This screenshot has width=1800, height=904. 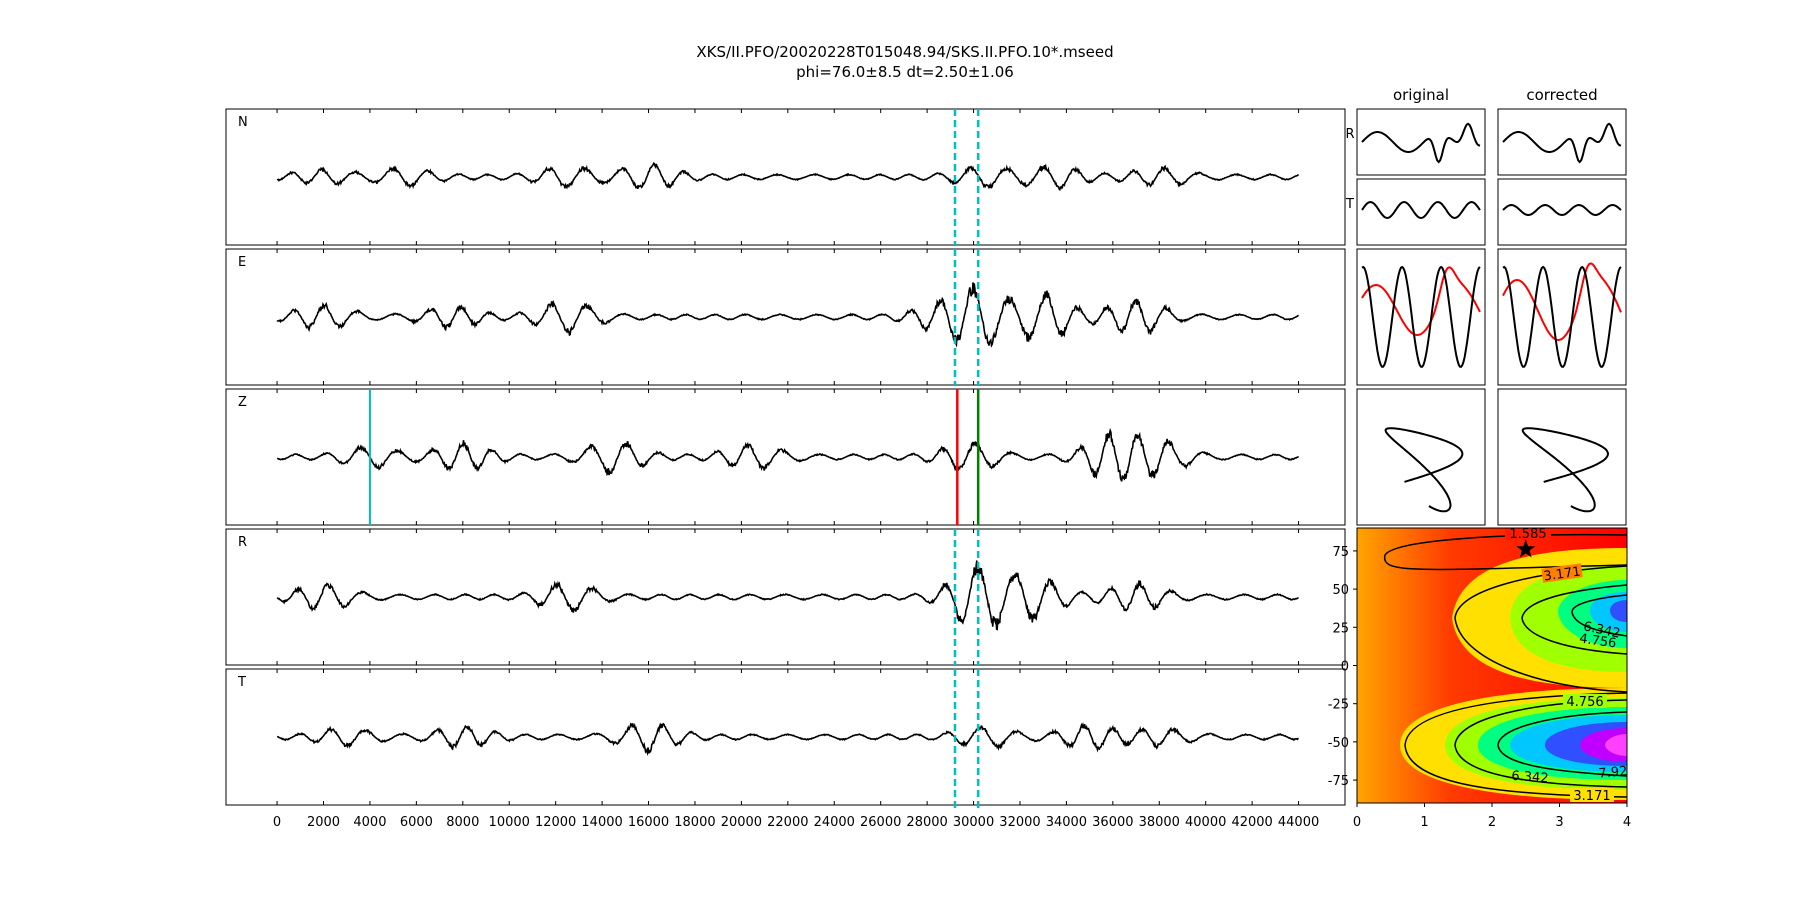 What do you see at coordinates (1424, 822) in the screenshot?
I see `heatmap-x-tick-label: 1` at bounding box center [1424, 822].